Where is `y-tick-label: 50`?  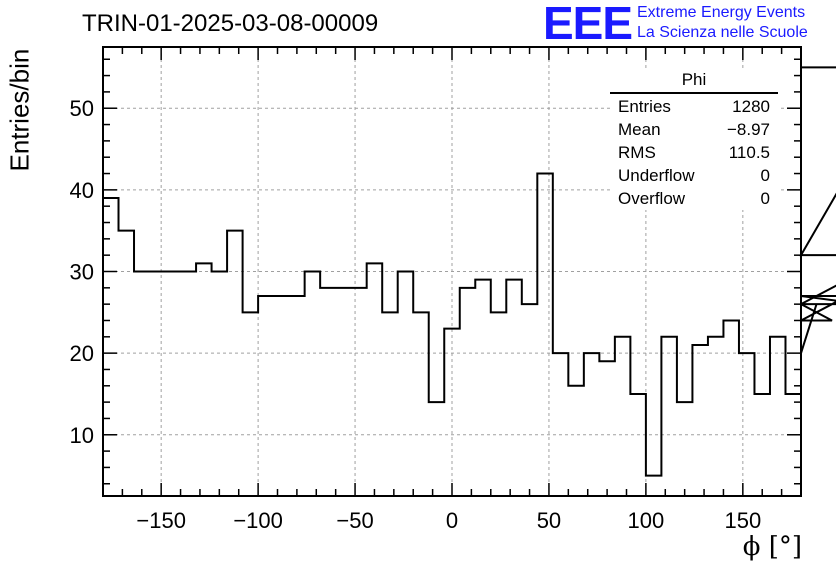 y-tick-label: 50 is located at coordinates (82, 108).